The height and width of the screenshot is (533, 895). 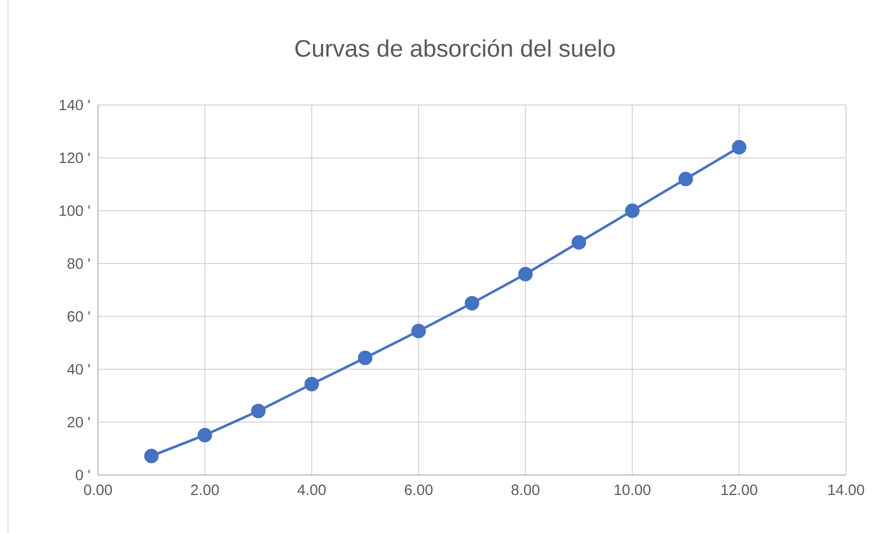 I want to click on y-tick-label: 20 ', so click(x=79, y=422).